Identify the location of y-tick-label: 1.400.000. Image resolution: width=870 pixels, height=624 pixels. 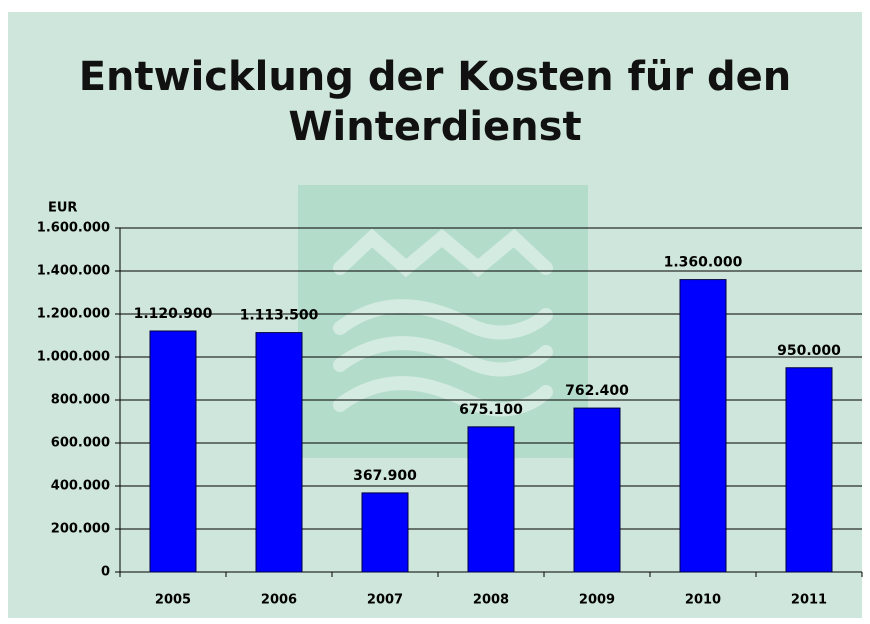
(73, 271).